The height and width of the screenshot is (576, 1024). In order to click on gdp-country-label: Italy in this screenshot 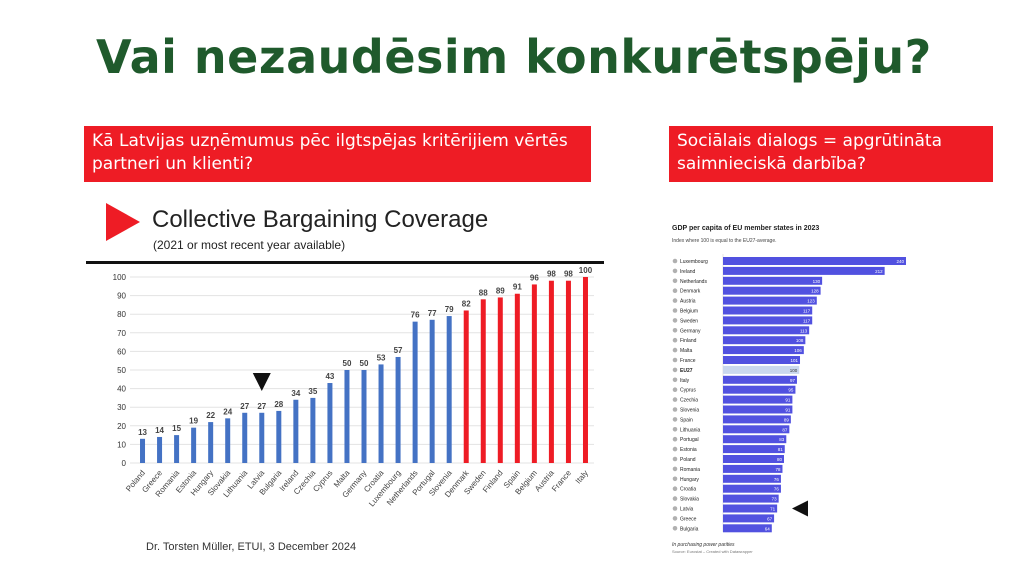, I will do `click(685, 381)`.